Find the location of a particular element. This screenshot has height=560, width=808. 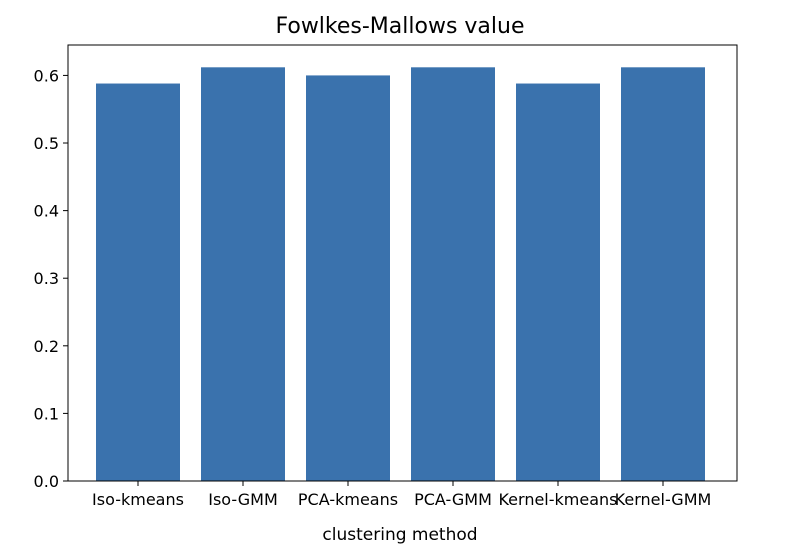

bar-iso-kmeans is located at coordinates (138, 282).